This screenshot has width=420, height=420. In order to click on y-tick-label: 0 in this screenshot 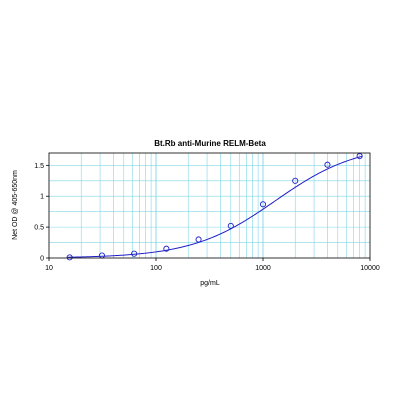, I will do `click(42, 259)`.